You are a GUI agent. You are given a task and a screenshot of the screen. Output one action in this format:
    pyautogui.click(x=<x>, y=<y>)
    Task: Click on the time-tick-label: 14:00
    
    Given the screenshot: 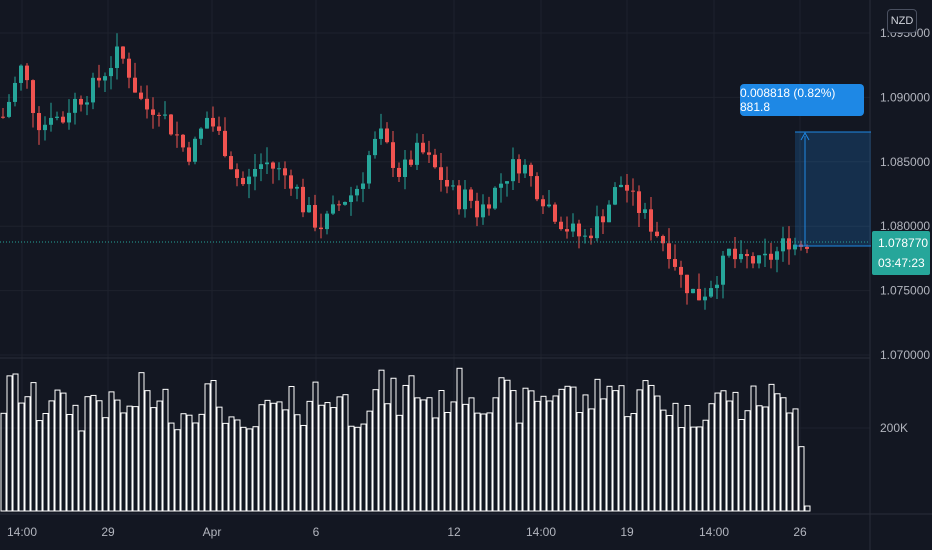 What is the action you would take?
    pyautogui.click(x=541, y=532)
    